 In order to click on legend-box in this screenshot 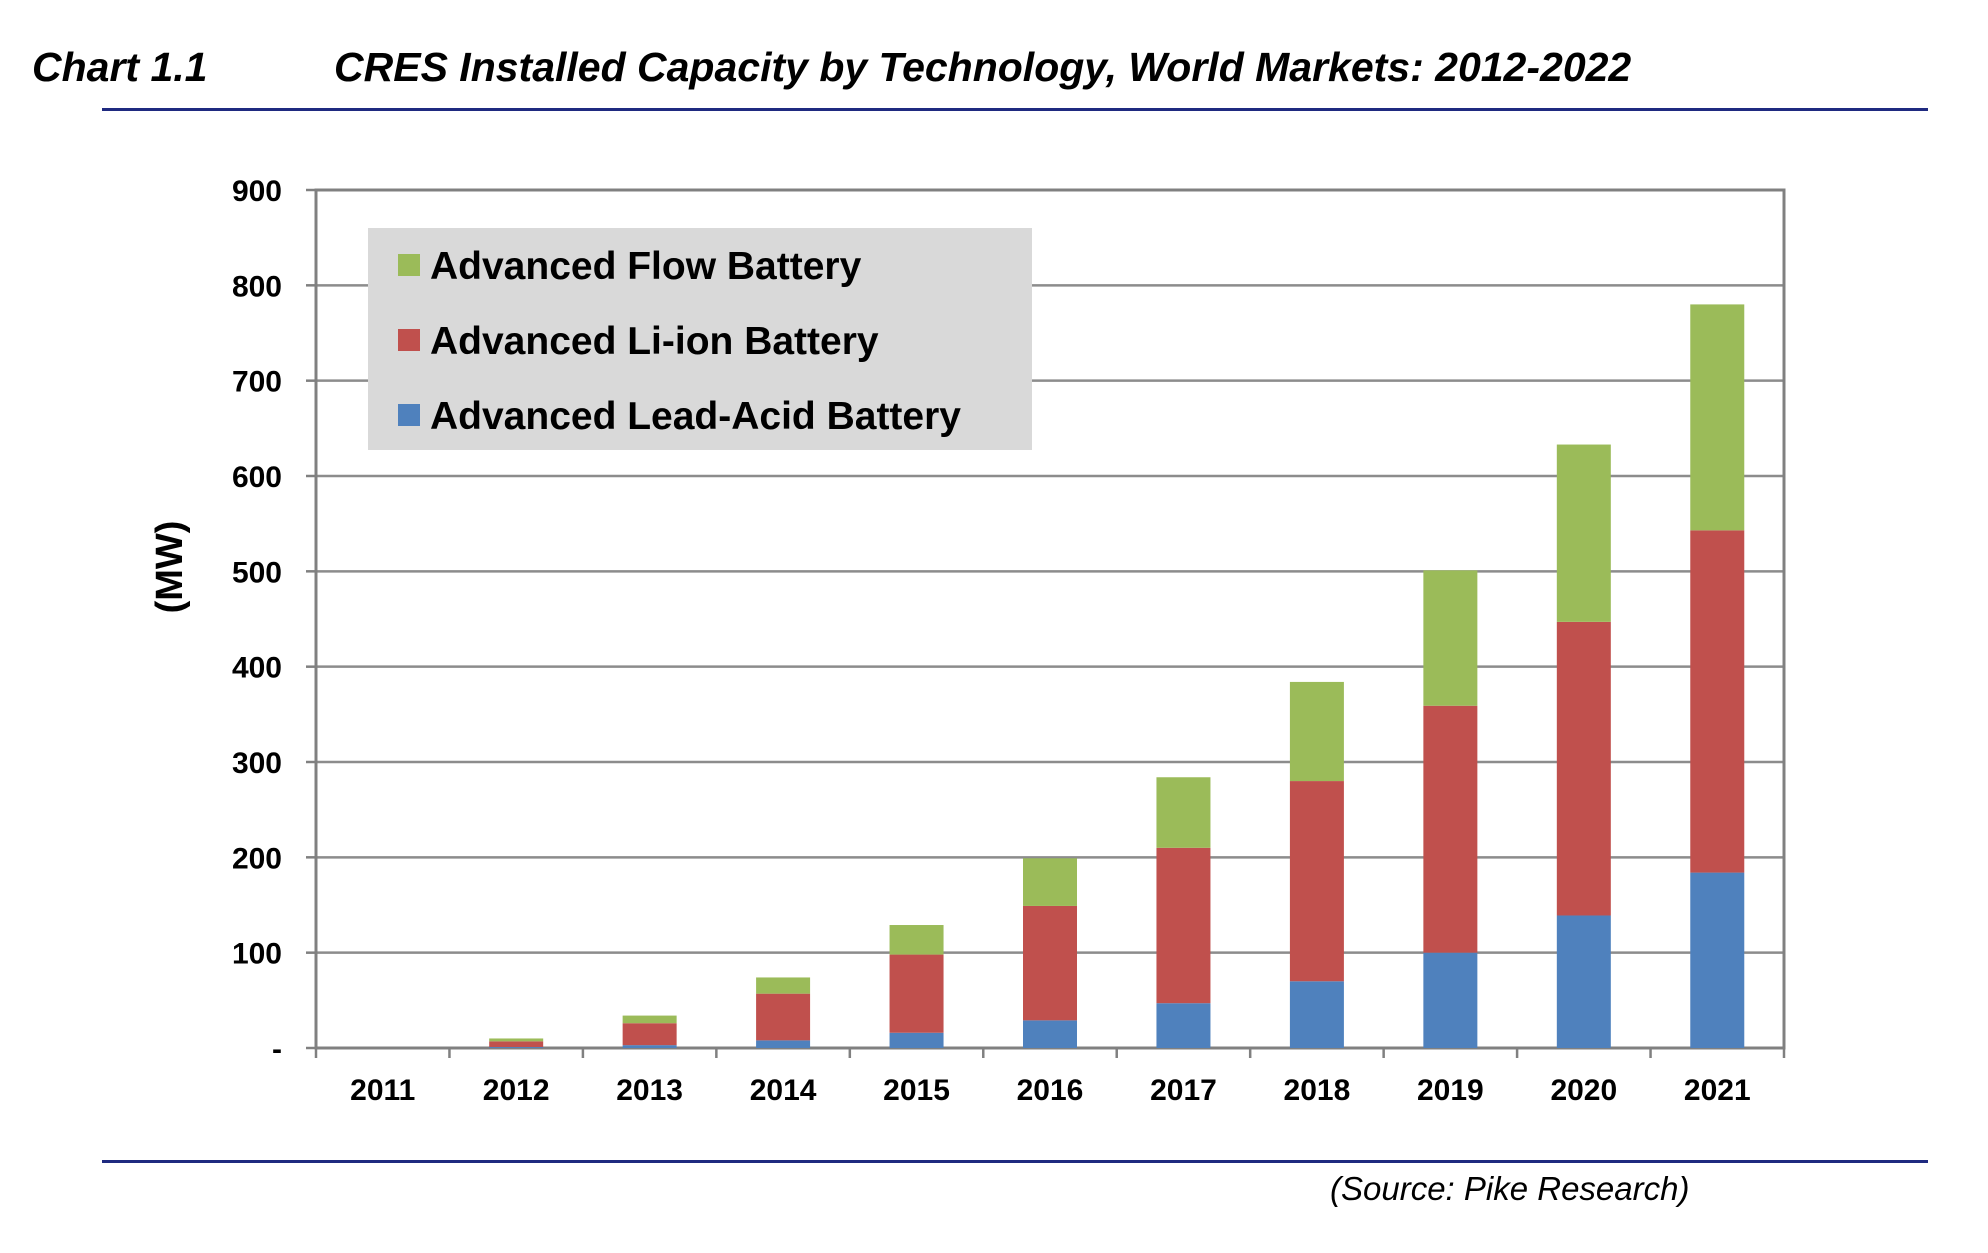, I will do `click(700, 339)`.